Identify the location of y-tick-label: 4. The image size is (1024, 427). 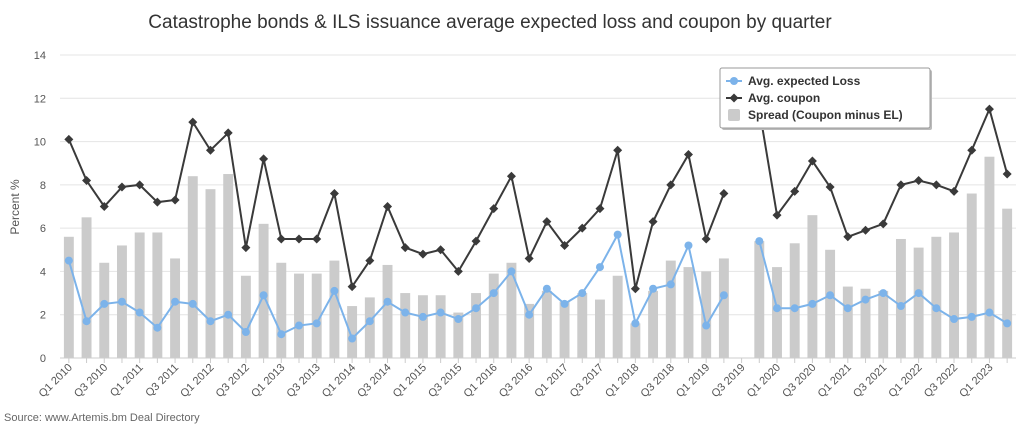
(43, 272).